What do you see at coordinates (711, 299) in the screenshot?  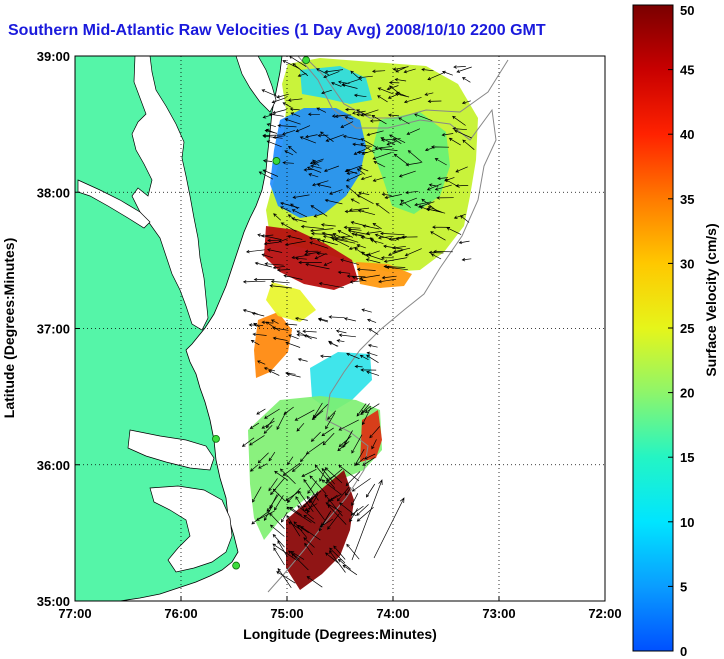 I see `colorbar-label: Surface Velocity (cm/s)` at bounding box center [711, 299].